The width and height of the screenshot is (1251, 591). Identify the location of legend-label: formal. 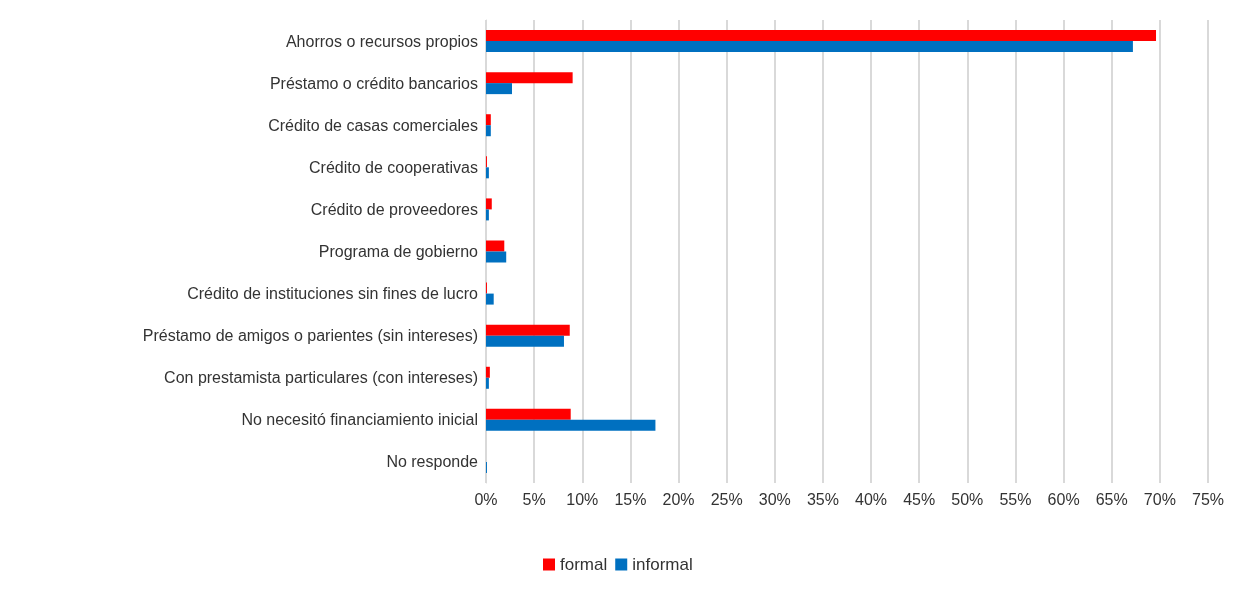
(584, 564).